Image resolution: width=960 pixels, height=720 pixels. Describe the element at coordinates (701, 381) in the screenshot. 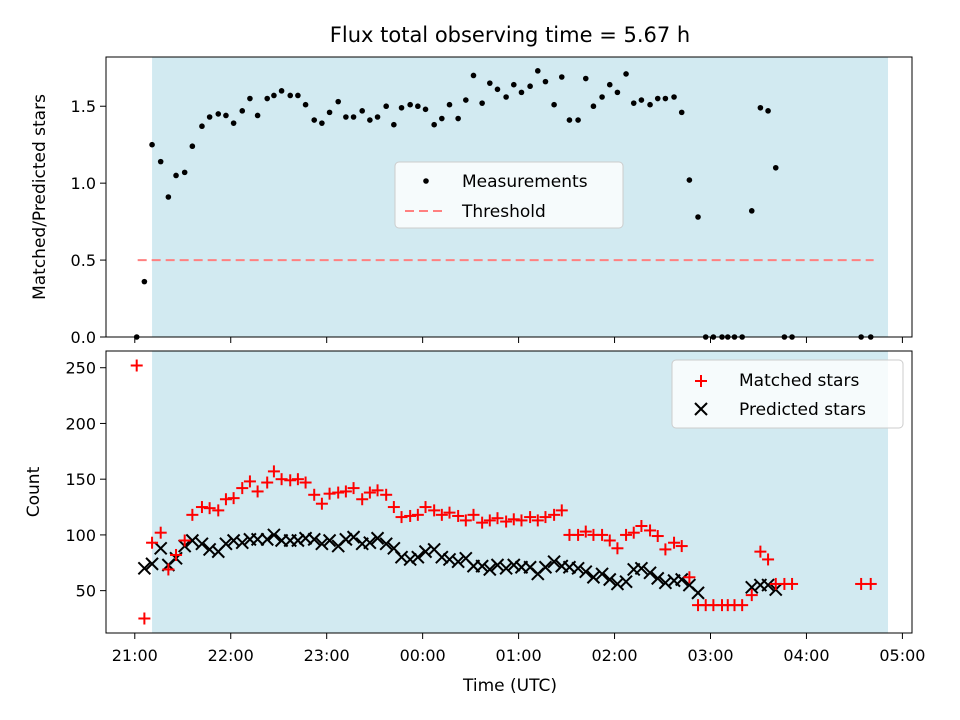

I see `legend-matched-marker` at that location.